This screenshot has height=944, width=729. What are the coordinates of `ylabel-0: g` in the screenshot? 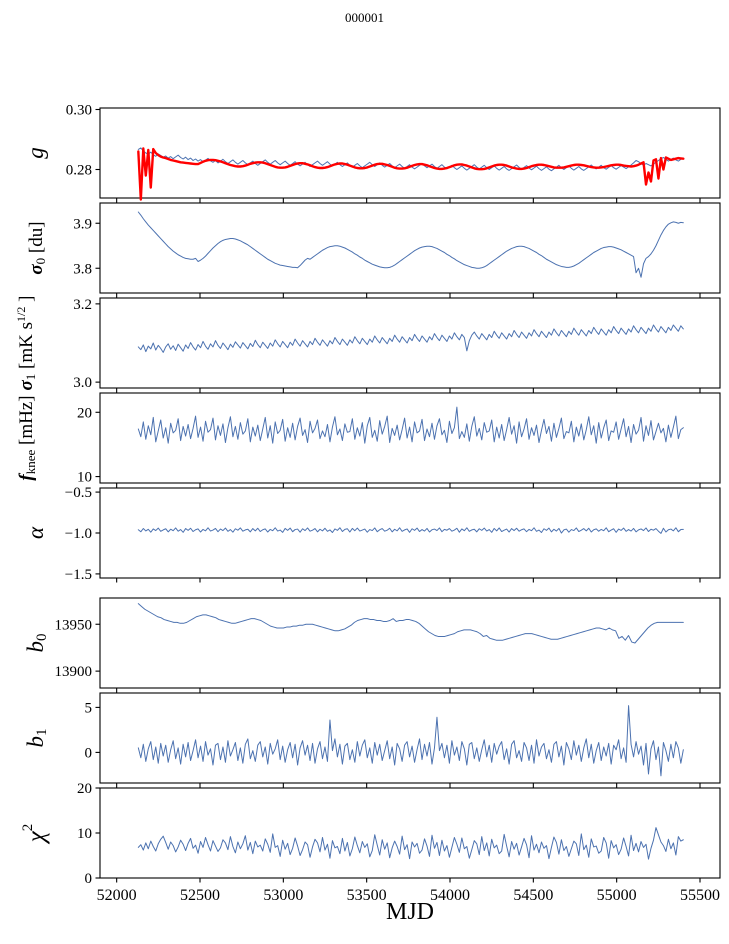 It's located at (35, 153).